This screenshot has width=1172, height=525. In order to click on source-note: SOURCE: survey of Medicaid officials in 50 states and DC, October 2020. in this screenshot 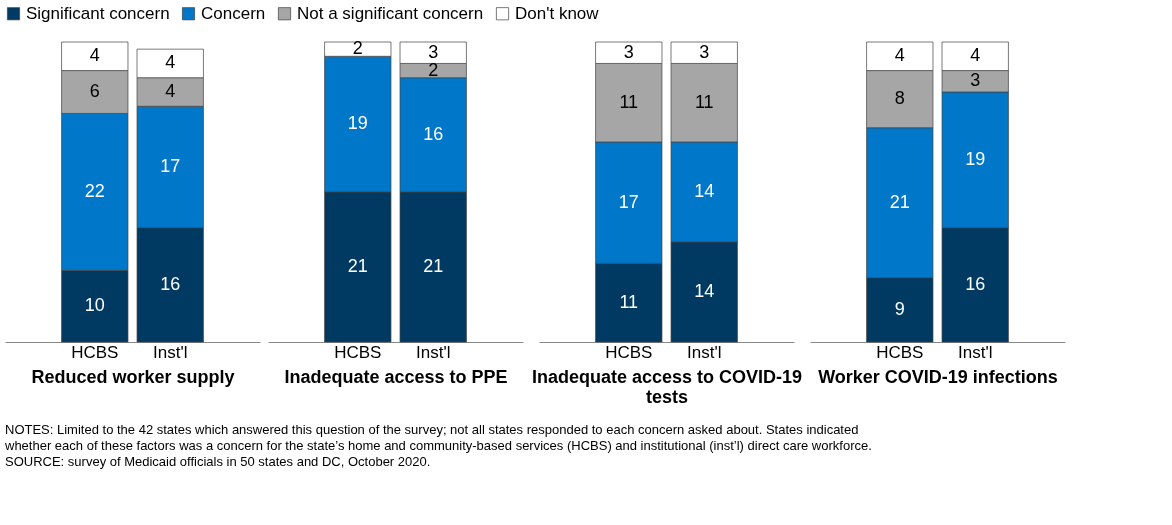, I will do `click(218, 461)`.